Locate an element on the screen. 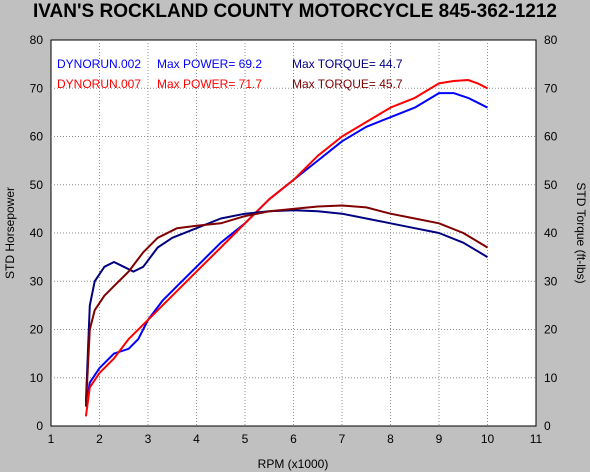  x-axis-label: RPM (x1000) is located at coordinates (293, 464).